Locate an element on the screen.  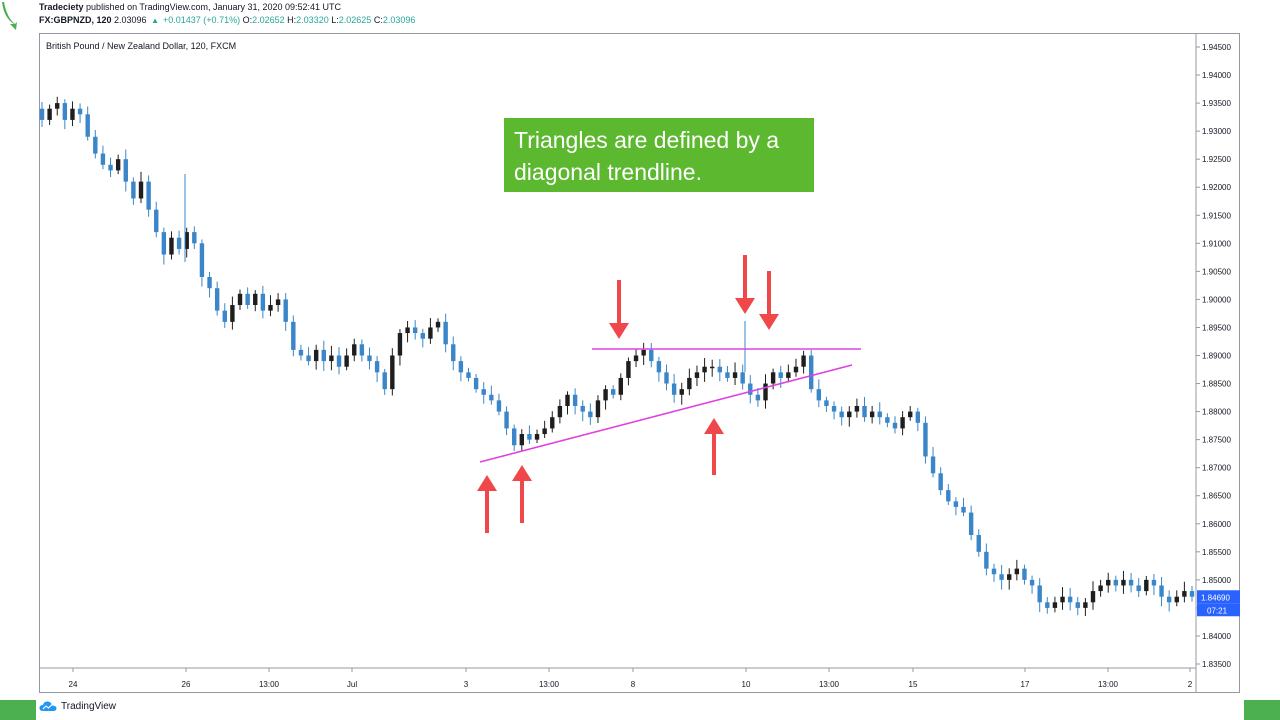
y-tick-label: 1.87000 is located at coordinates (1216, 468).